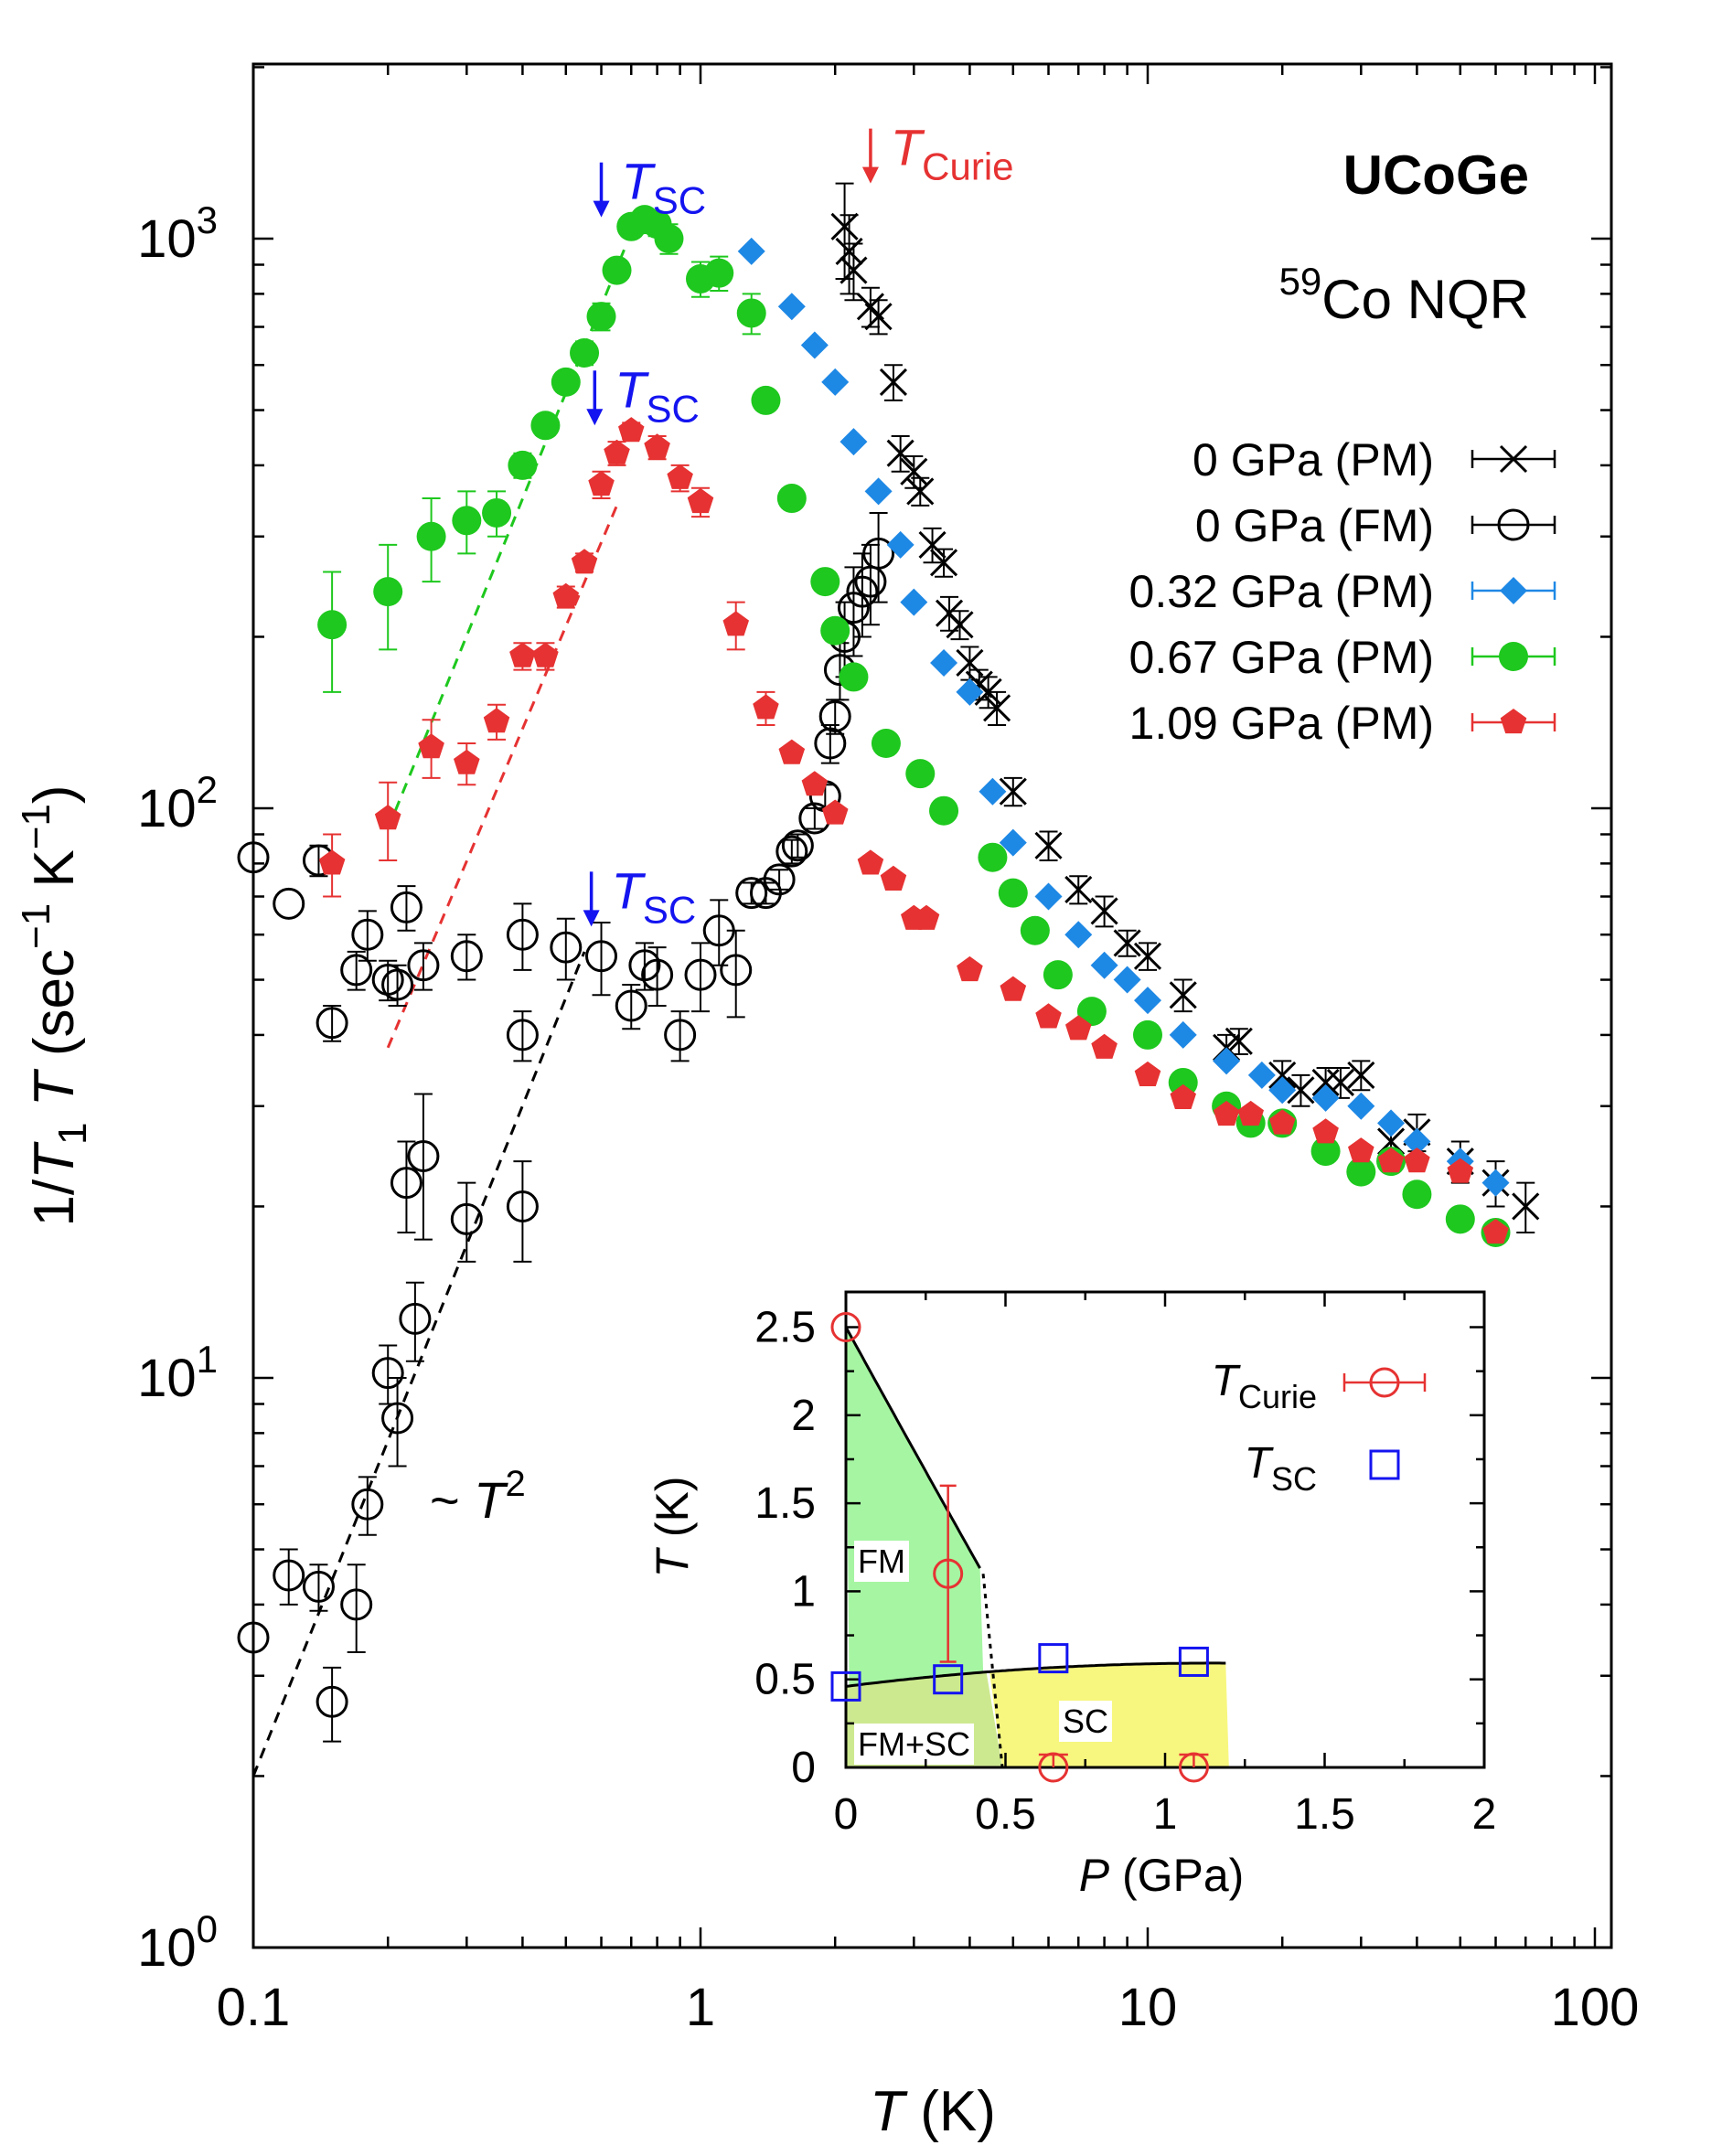 The height and width of the screenshot is (2156, 1722). Describe the element at coordinates (36, 826) in the screenshot. I see `y-axis-exponent-2: −1` at that location.